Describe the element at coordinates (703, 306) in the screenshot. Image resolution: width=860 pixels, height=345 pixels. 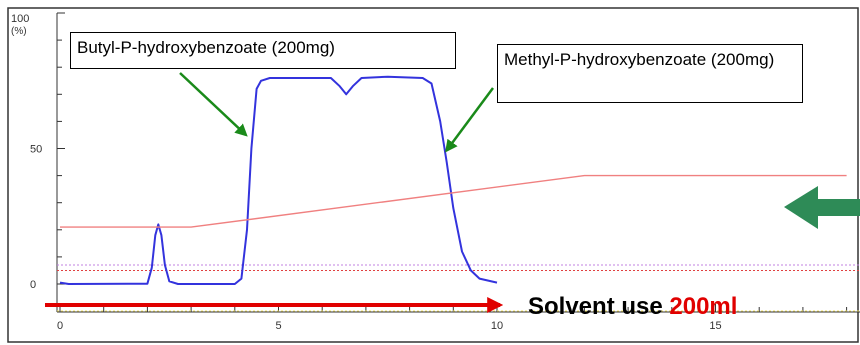
I see `solvent-amount: 200ml` at that location.